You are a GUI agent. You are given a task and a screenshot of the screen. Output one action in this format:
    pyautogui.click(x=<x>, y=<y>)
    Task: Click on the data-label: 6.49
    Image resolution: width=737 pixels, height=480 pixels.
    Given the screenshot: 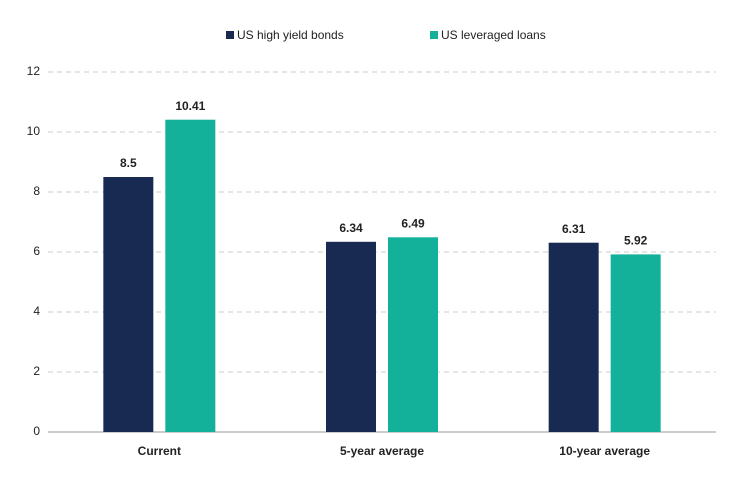 What is the action you would take?
    pyautogui.click(x=413, y=223)
    